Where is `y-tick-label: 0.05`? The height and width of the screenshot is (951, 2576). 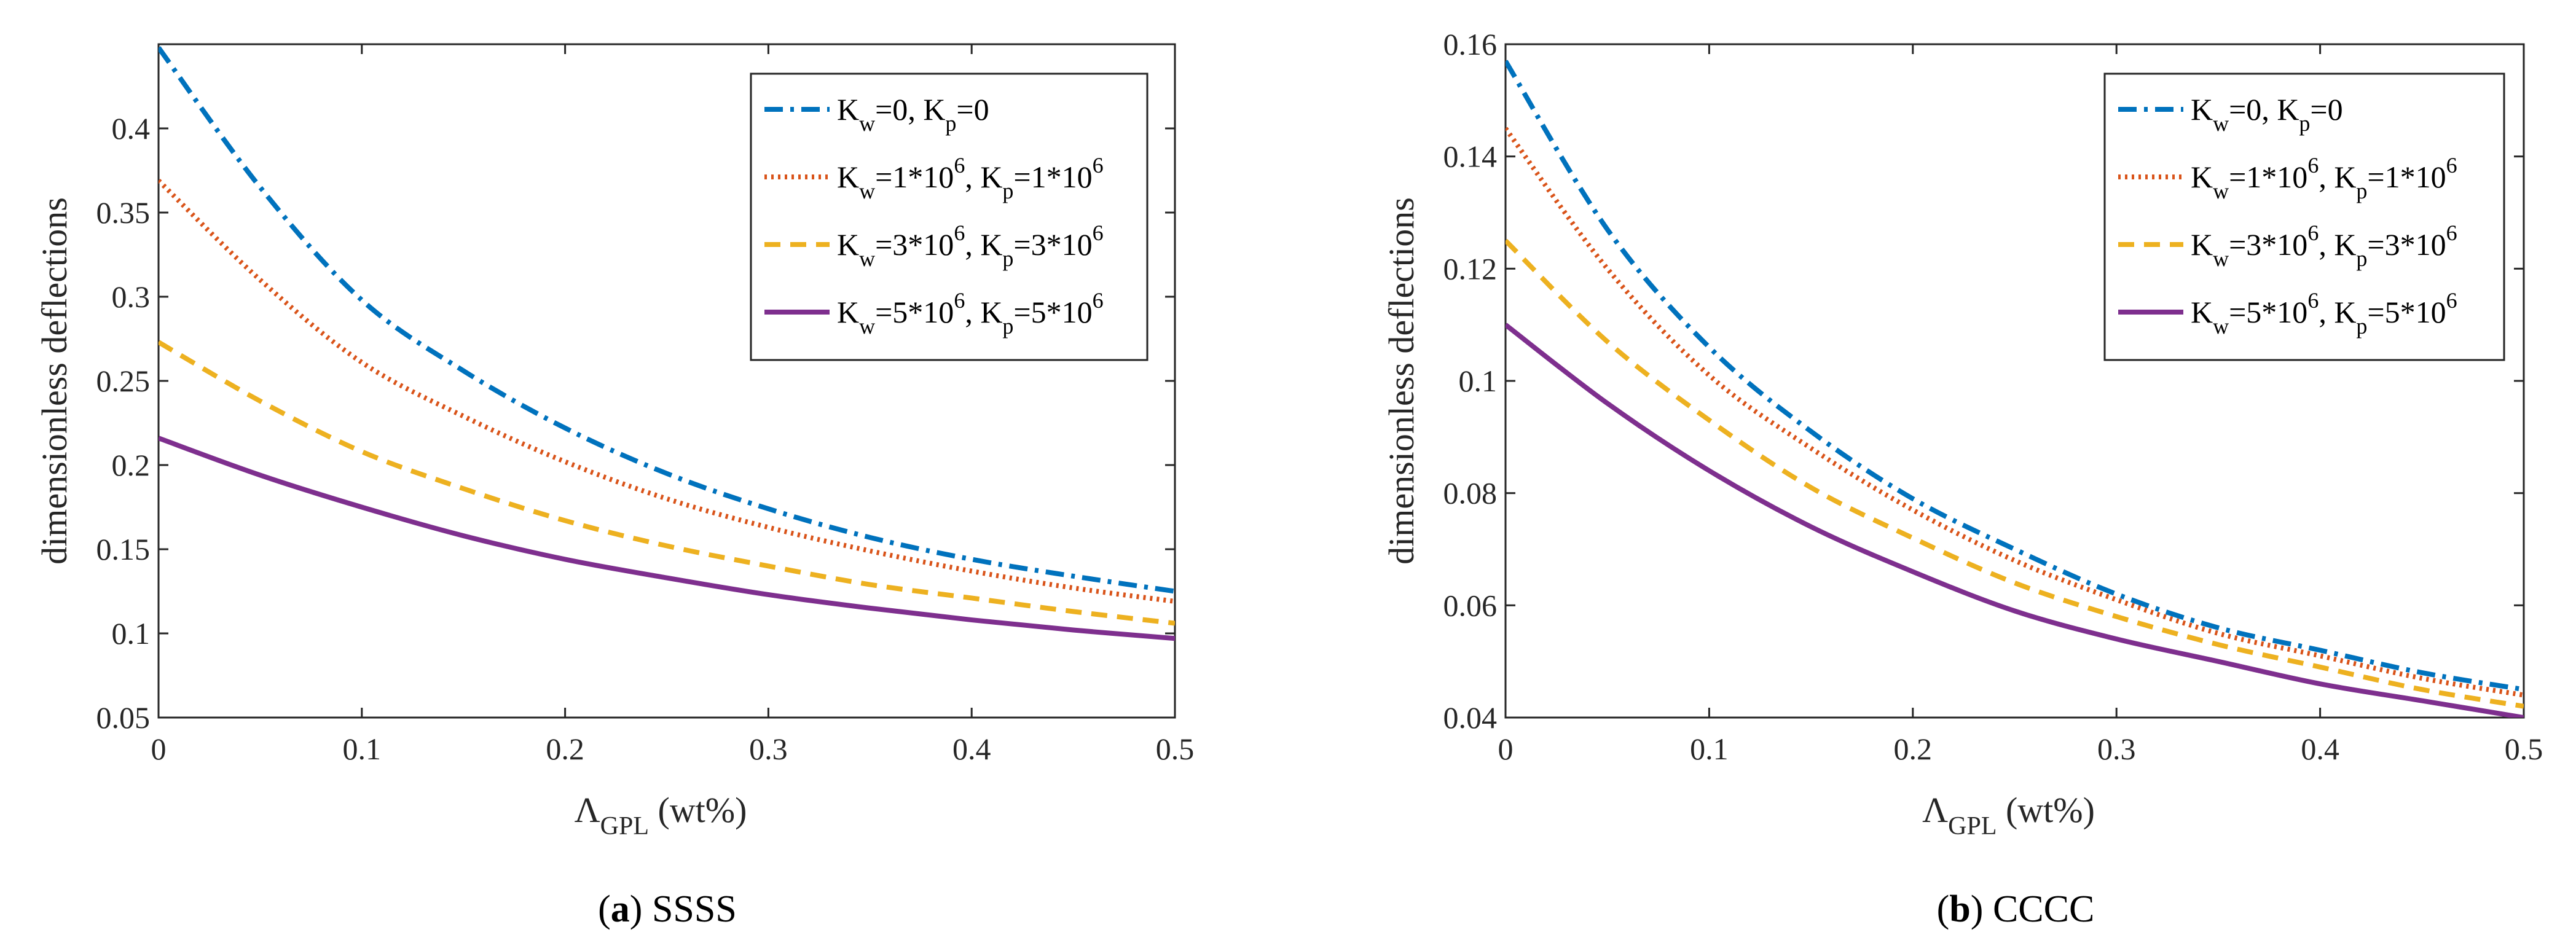
y-tick-label: 0.05 is located at coordinates (123, 717).